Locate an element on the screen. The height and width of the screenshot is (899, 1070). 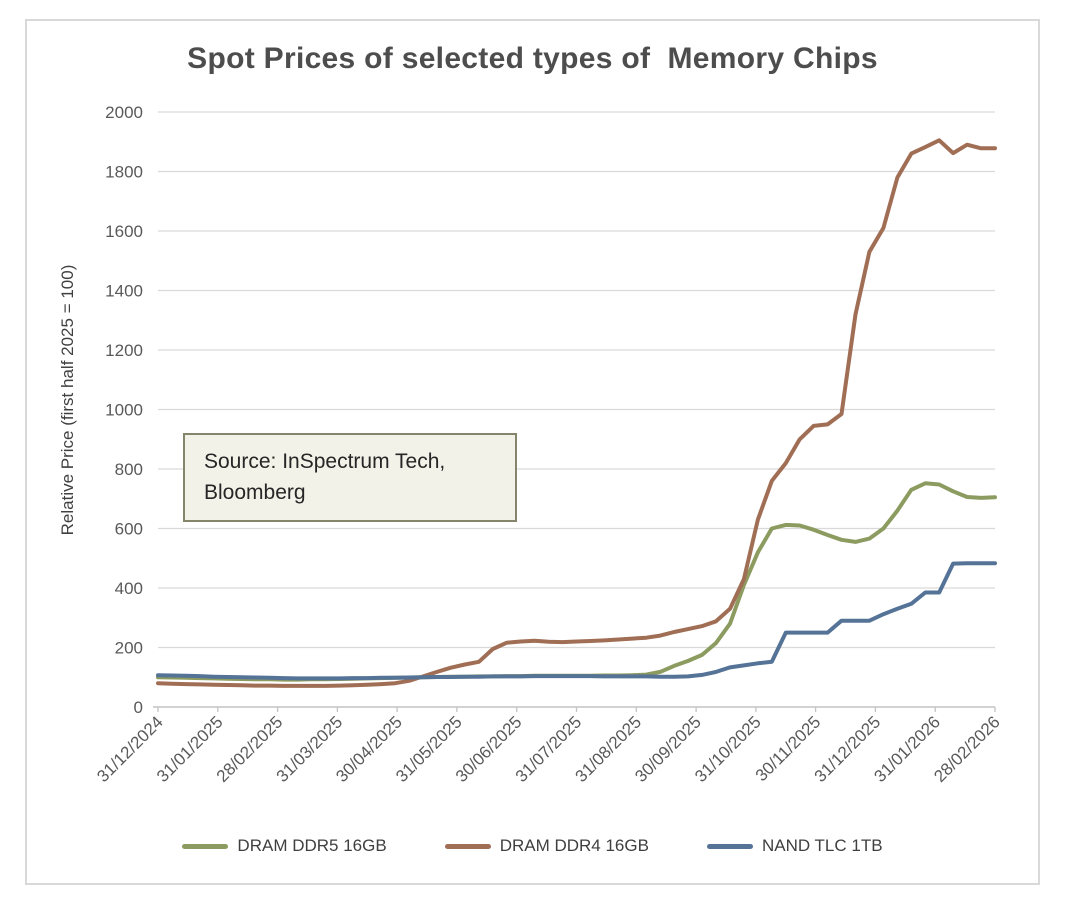
y-tick-label: 800 is located at coordinates (129, 469).